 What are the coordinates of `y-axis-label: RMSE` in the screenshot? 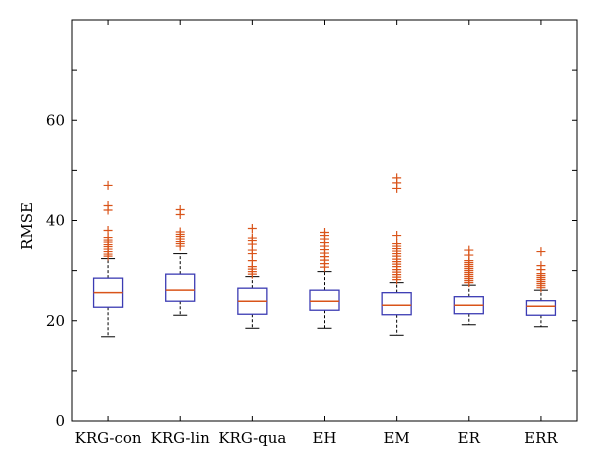 It's located at (27, 226).